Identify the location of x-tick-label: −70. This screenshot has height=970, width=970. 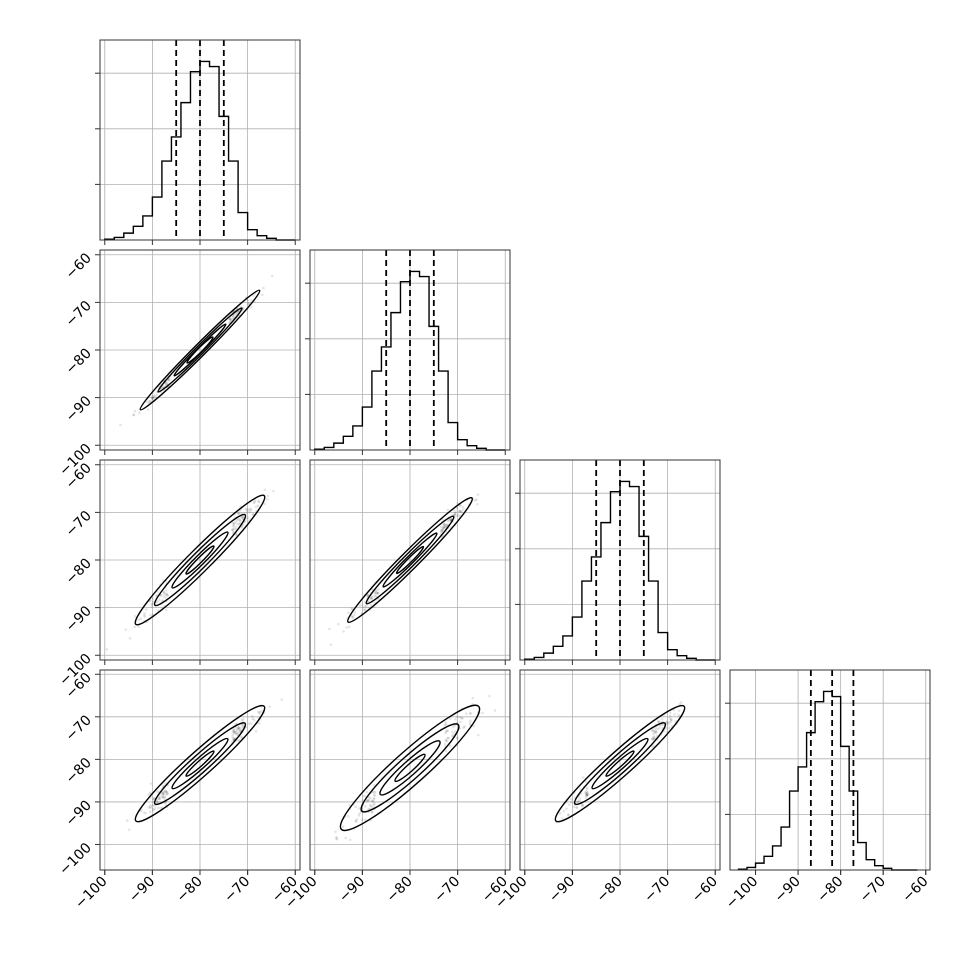
(873, 890).